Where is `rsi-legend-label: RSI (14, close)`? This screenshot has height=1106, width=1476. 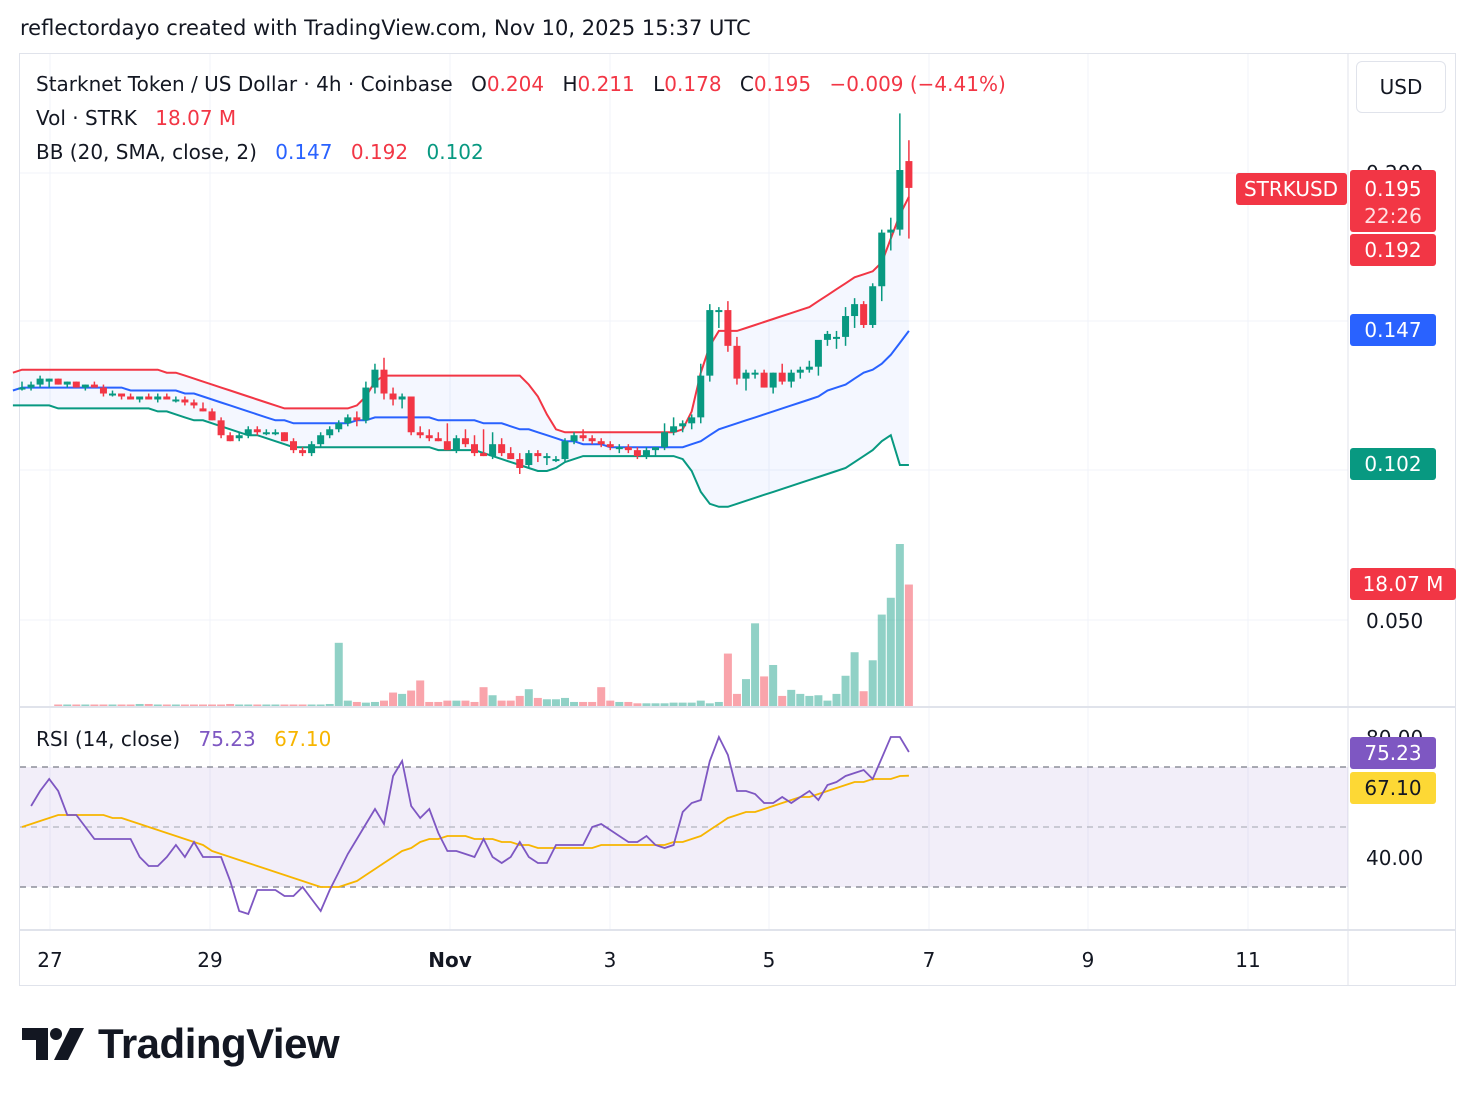 rsi-legend-label: RSI (14, close) is located at coordinates (108, 739).